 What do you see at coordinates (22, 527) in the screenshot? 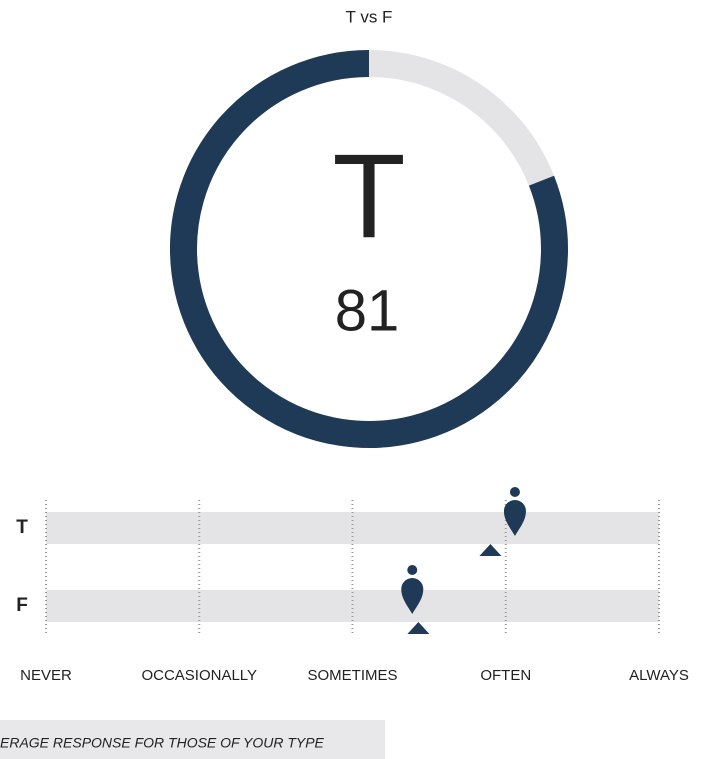
I see `row-label: T` at bounding box center [22, 527].